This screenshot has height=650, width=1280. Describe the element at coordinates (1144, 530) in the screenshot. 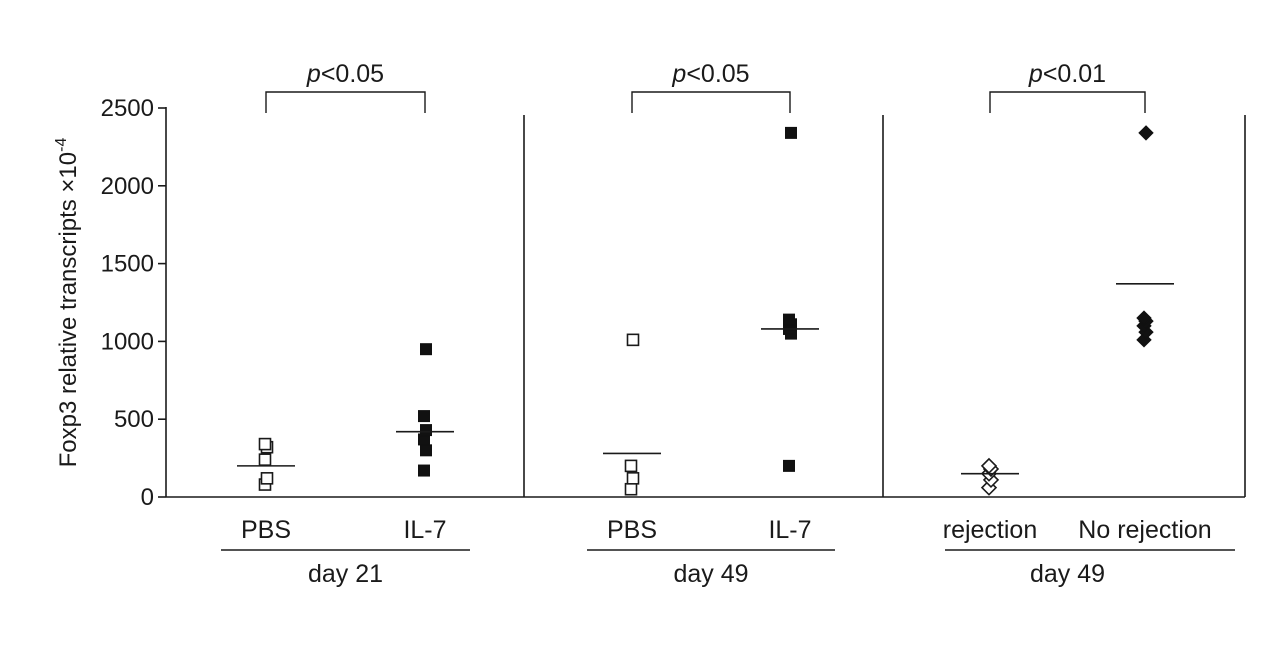

I see `category-label: No rejection` at that location.